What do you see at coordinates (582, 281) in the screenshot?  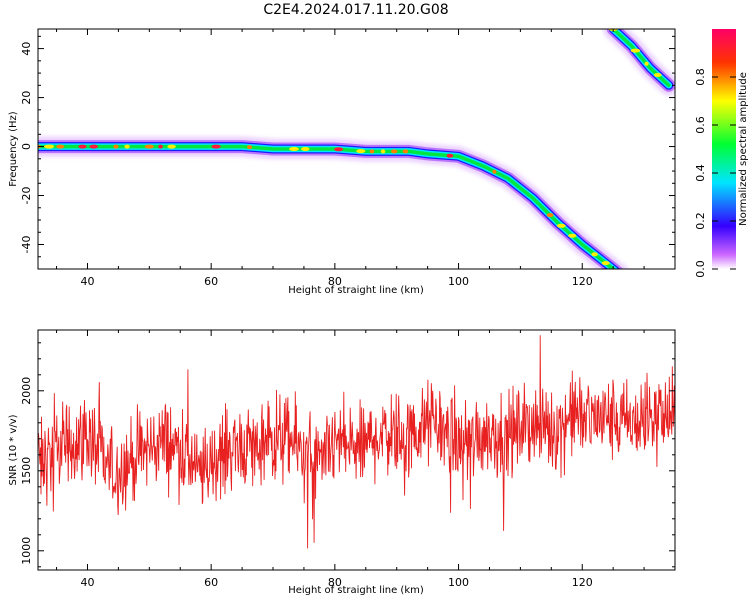 I see `spectrogram-x-tick-label: 120` at bounding box center [582, 281].